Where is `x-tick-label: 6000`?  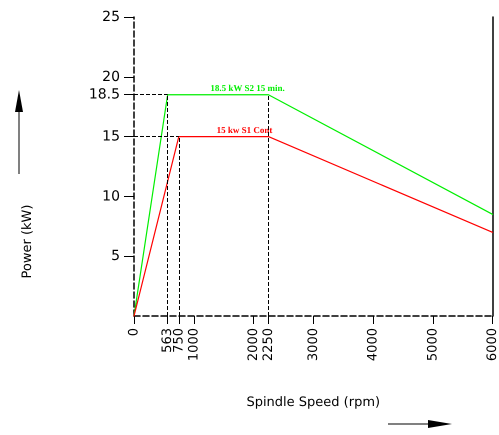 x-tick-label: 6000 is located at coordinates (492, 345).